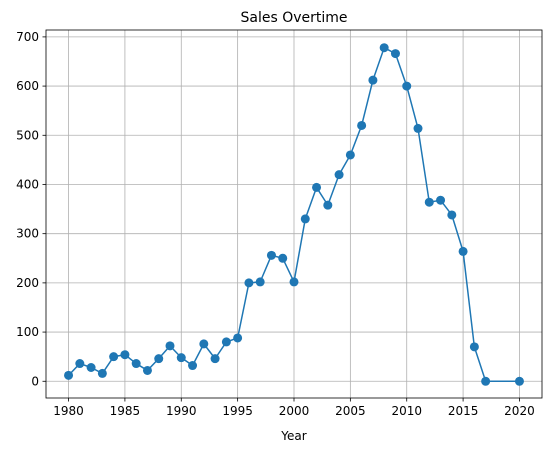 The height and width of the screenshot is (453, 552). Describe the element at coordinates (31, 209) in the screenshot. I see `y-axis-ticks: 0 100 200 300 400 500 600 700` at that location.